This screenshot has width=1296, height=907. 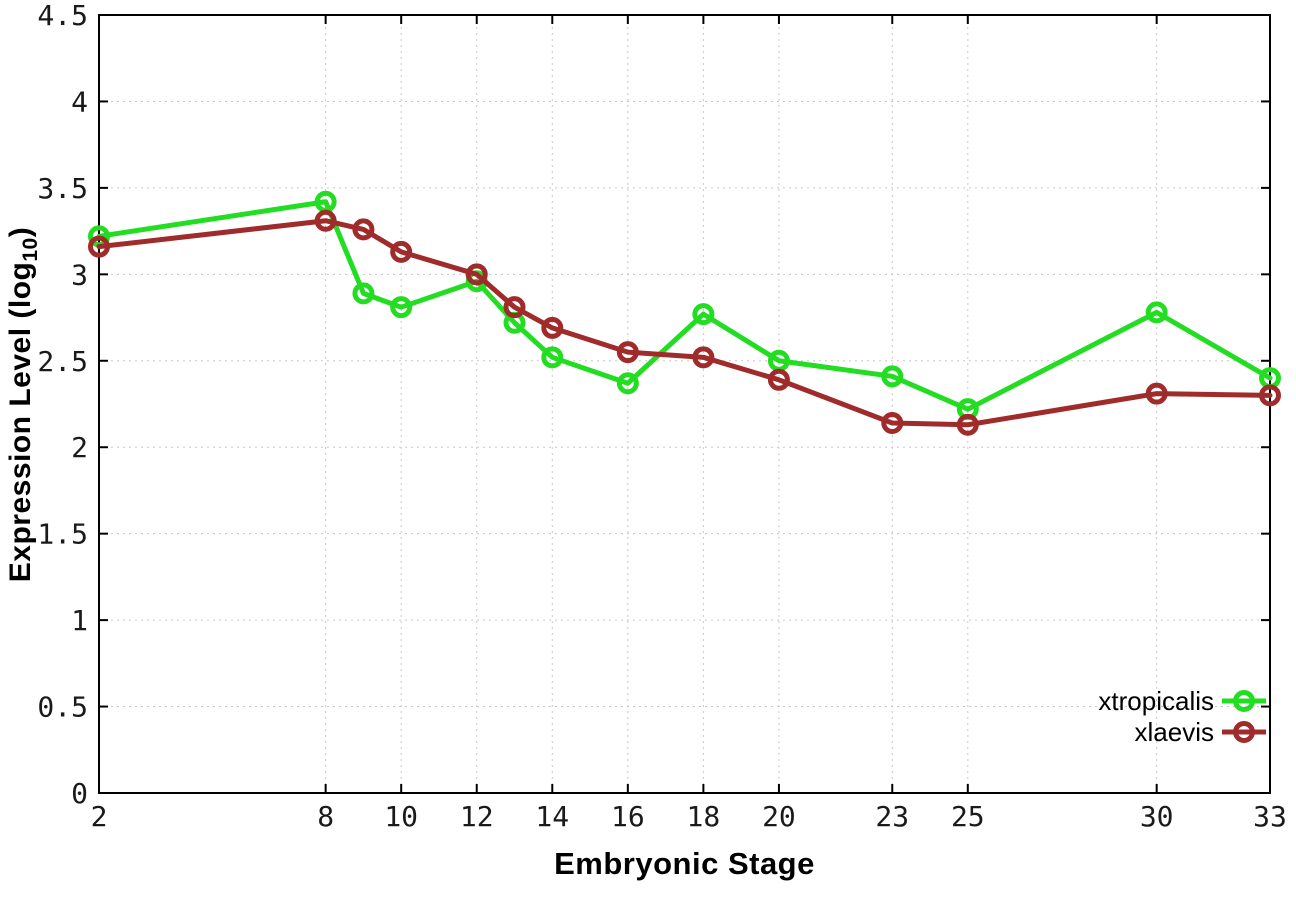 What do you see at coordinates (62, 707) in the screenshot?
I see `y-tick-label: 0.5` at bounding box center [62, 707].